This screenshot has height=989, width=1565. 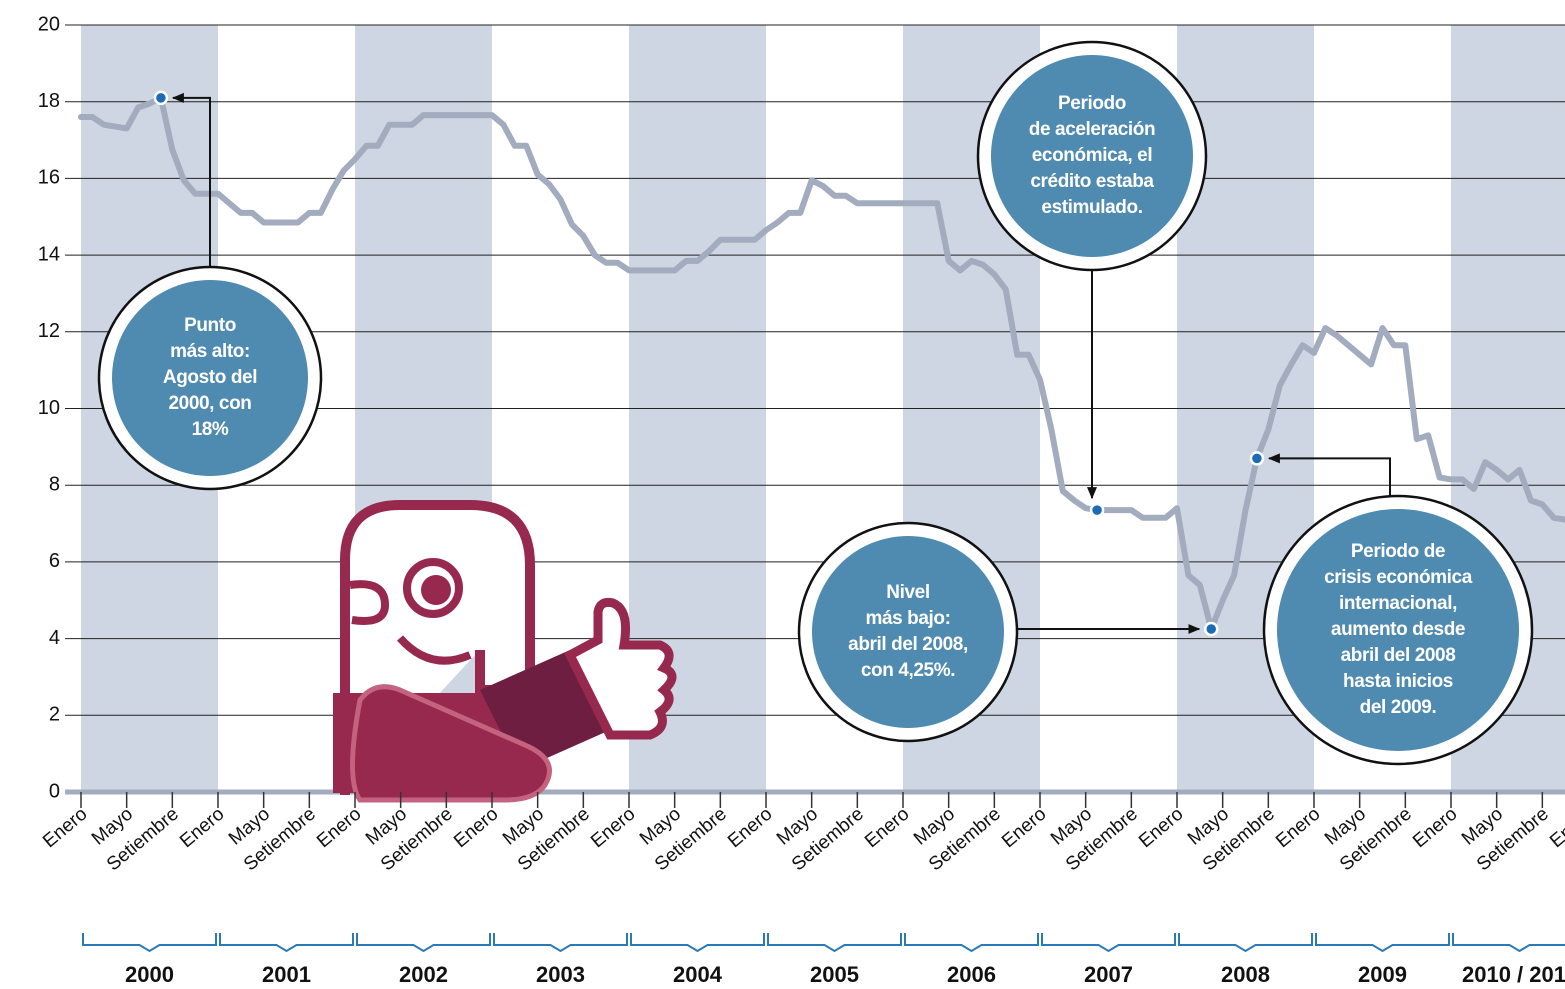 I want to click on mascot-pupil, so click(x=436, y=590).